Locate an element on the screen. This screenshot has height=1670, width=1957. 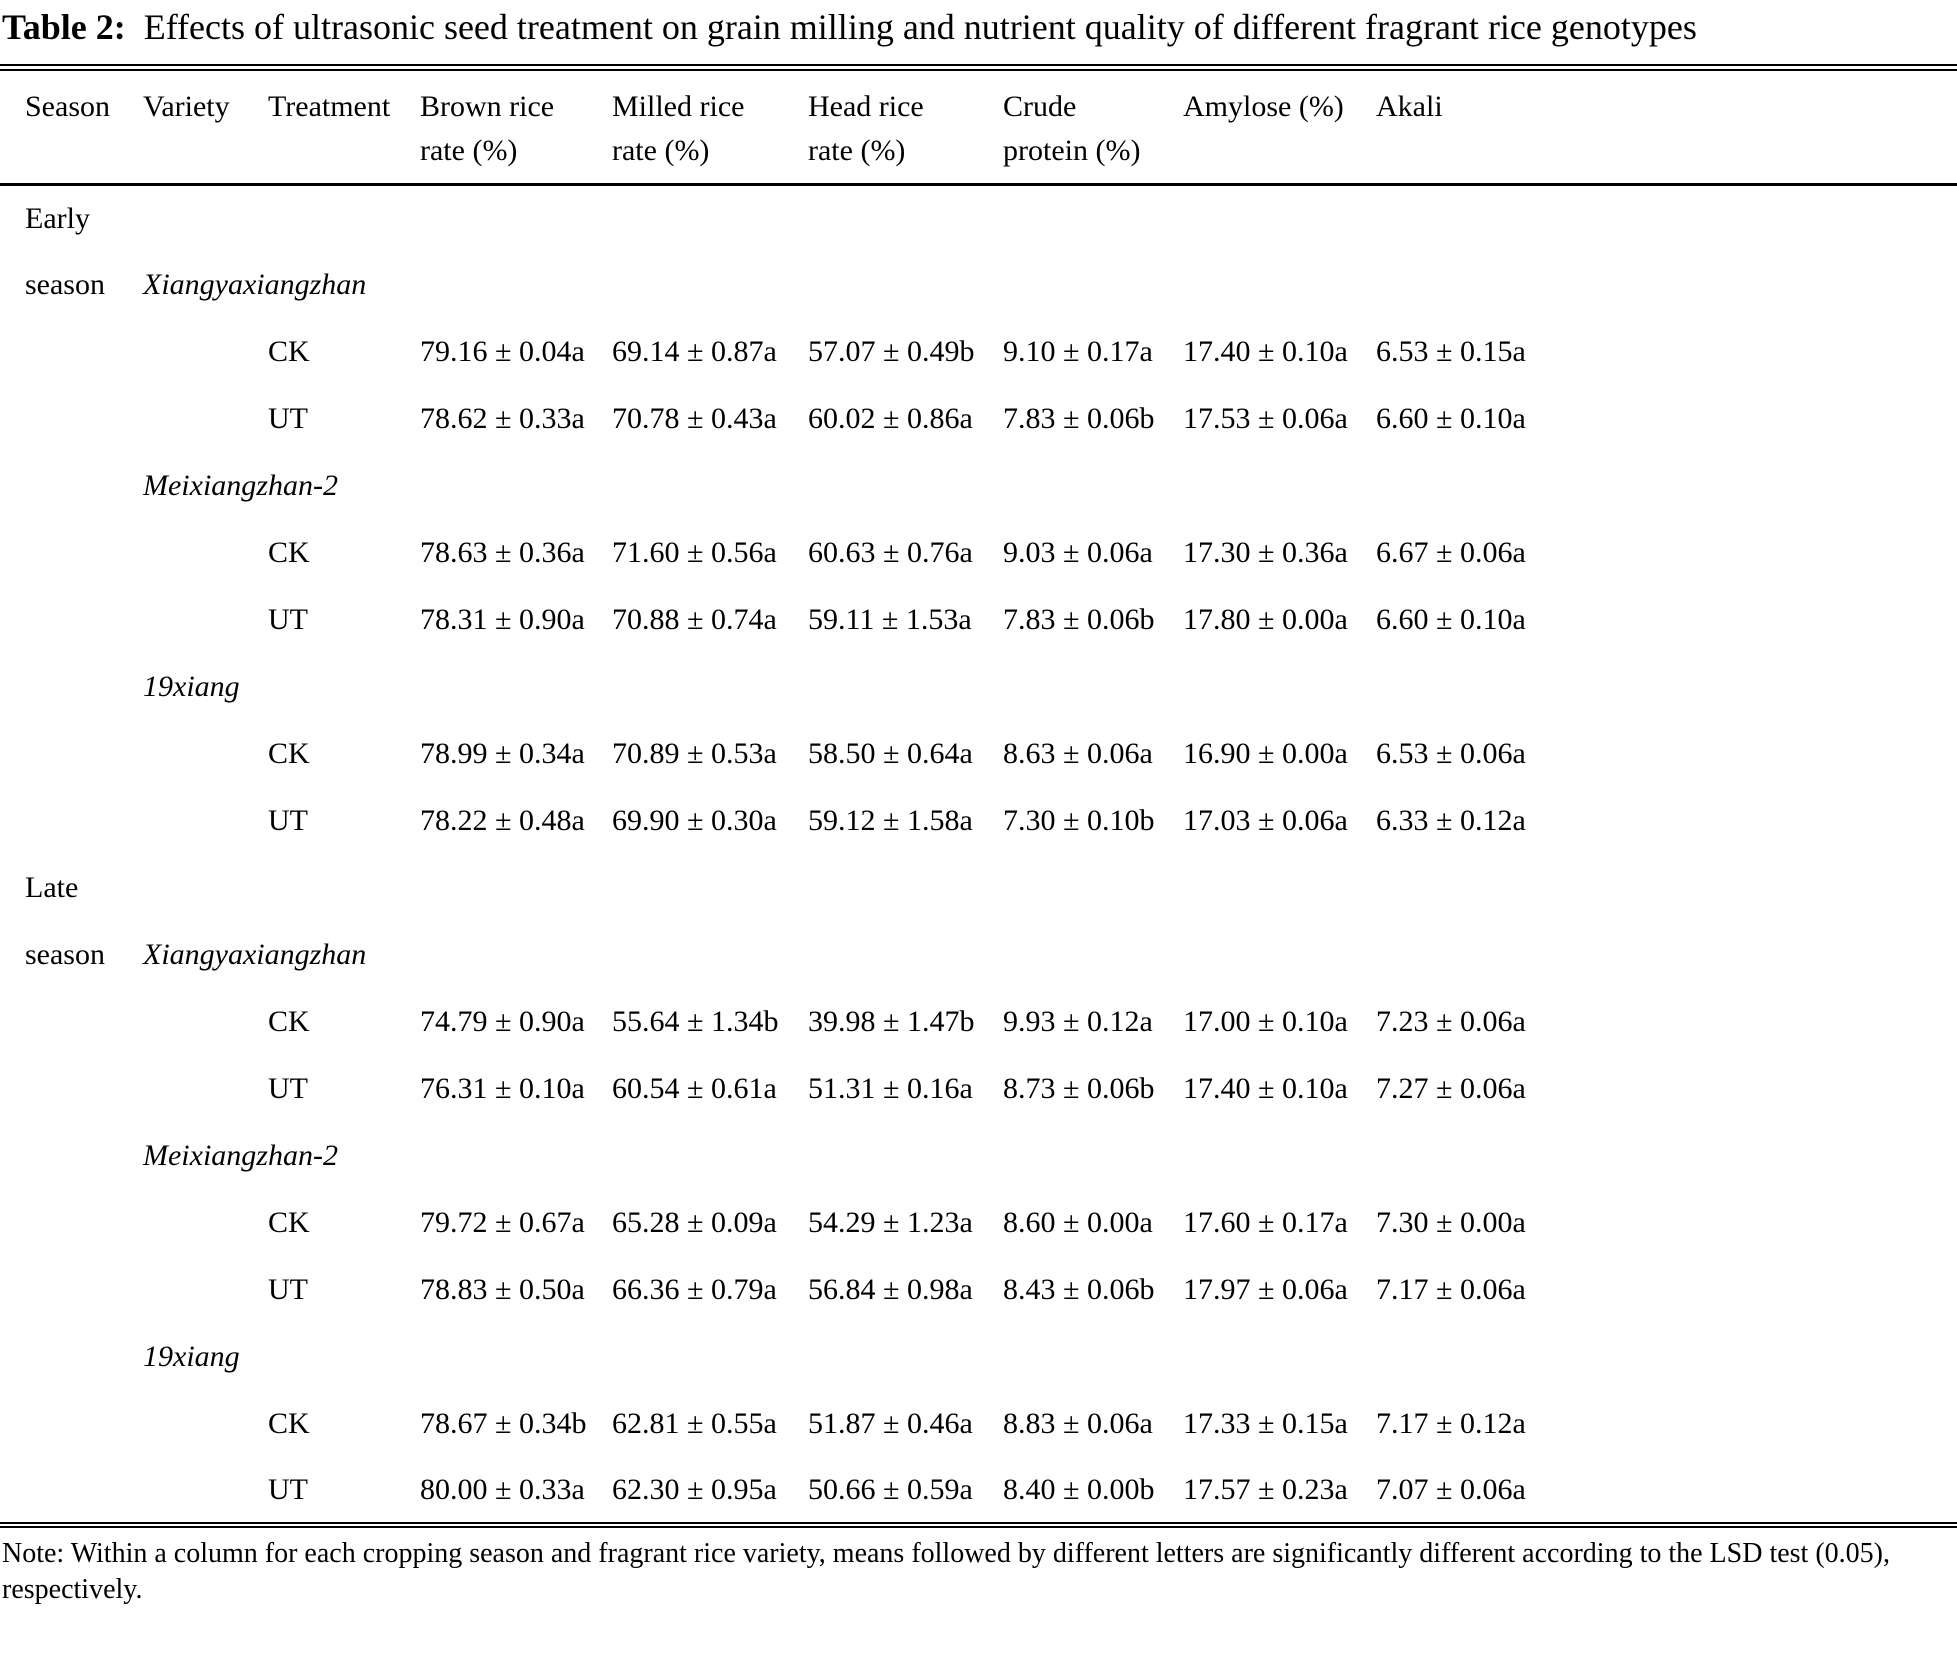
value-cell: 17.00 ± 0.10a is located at coordinates (1265, 1021).